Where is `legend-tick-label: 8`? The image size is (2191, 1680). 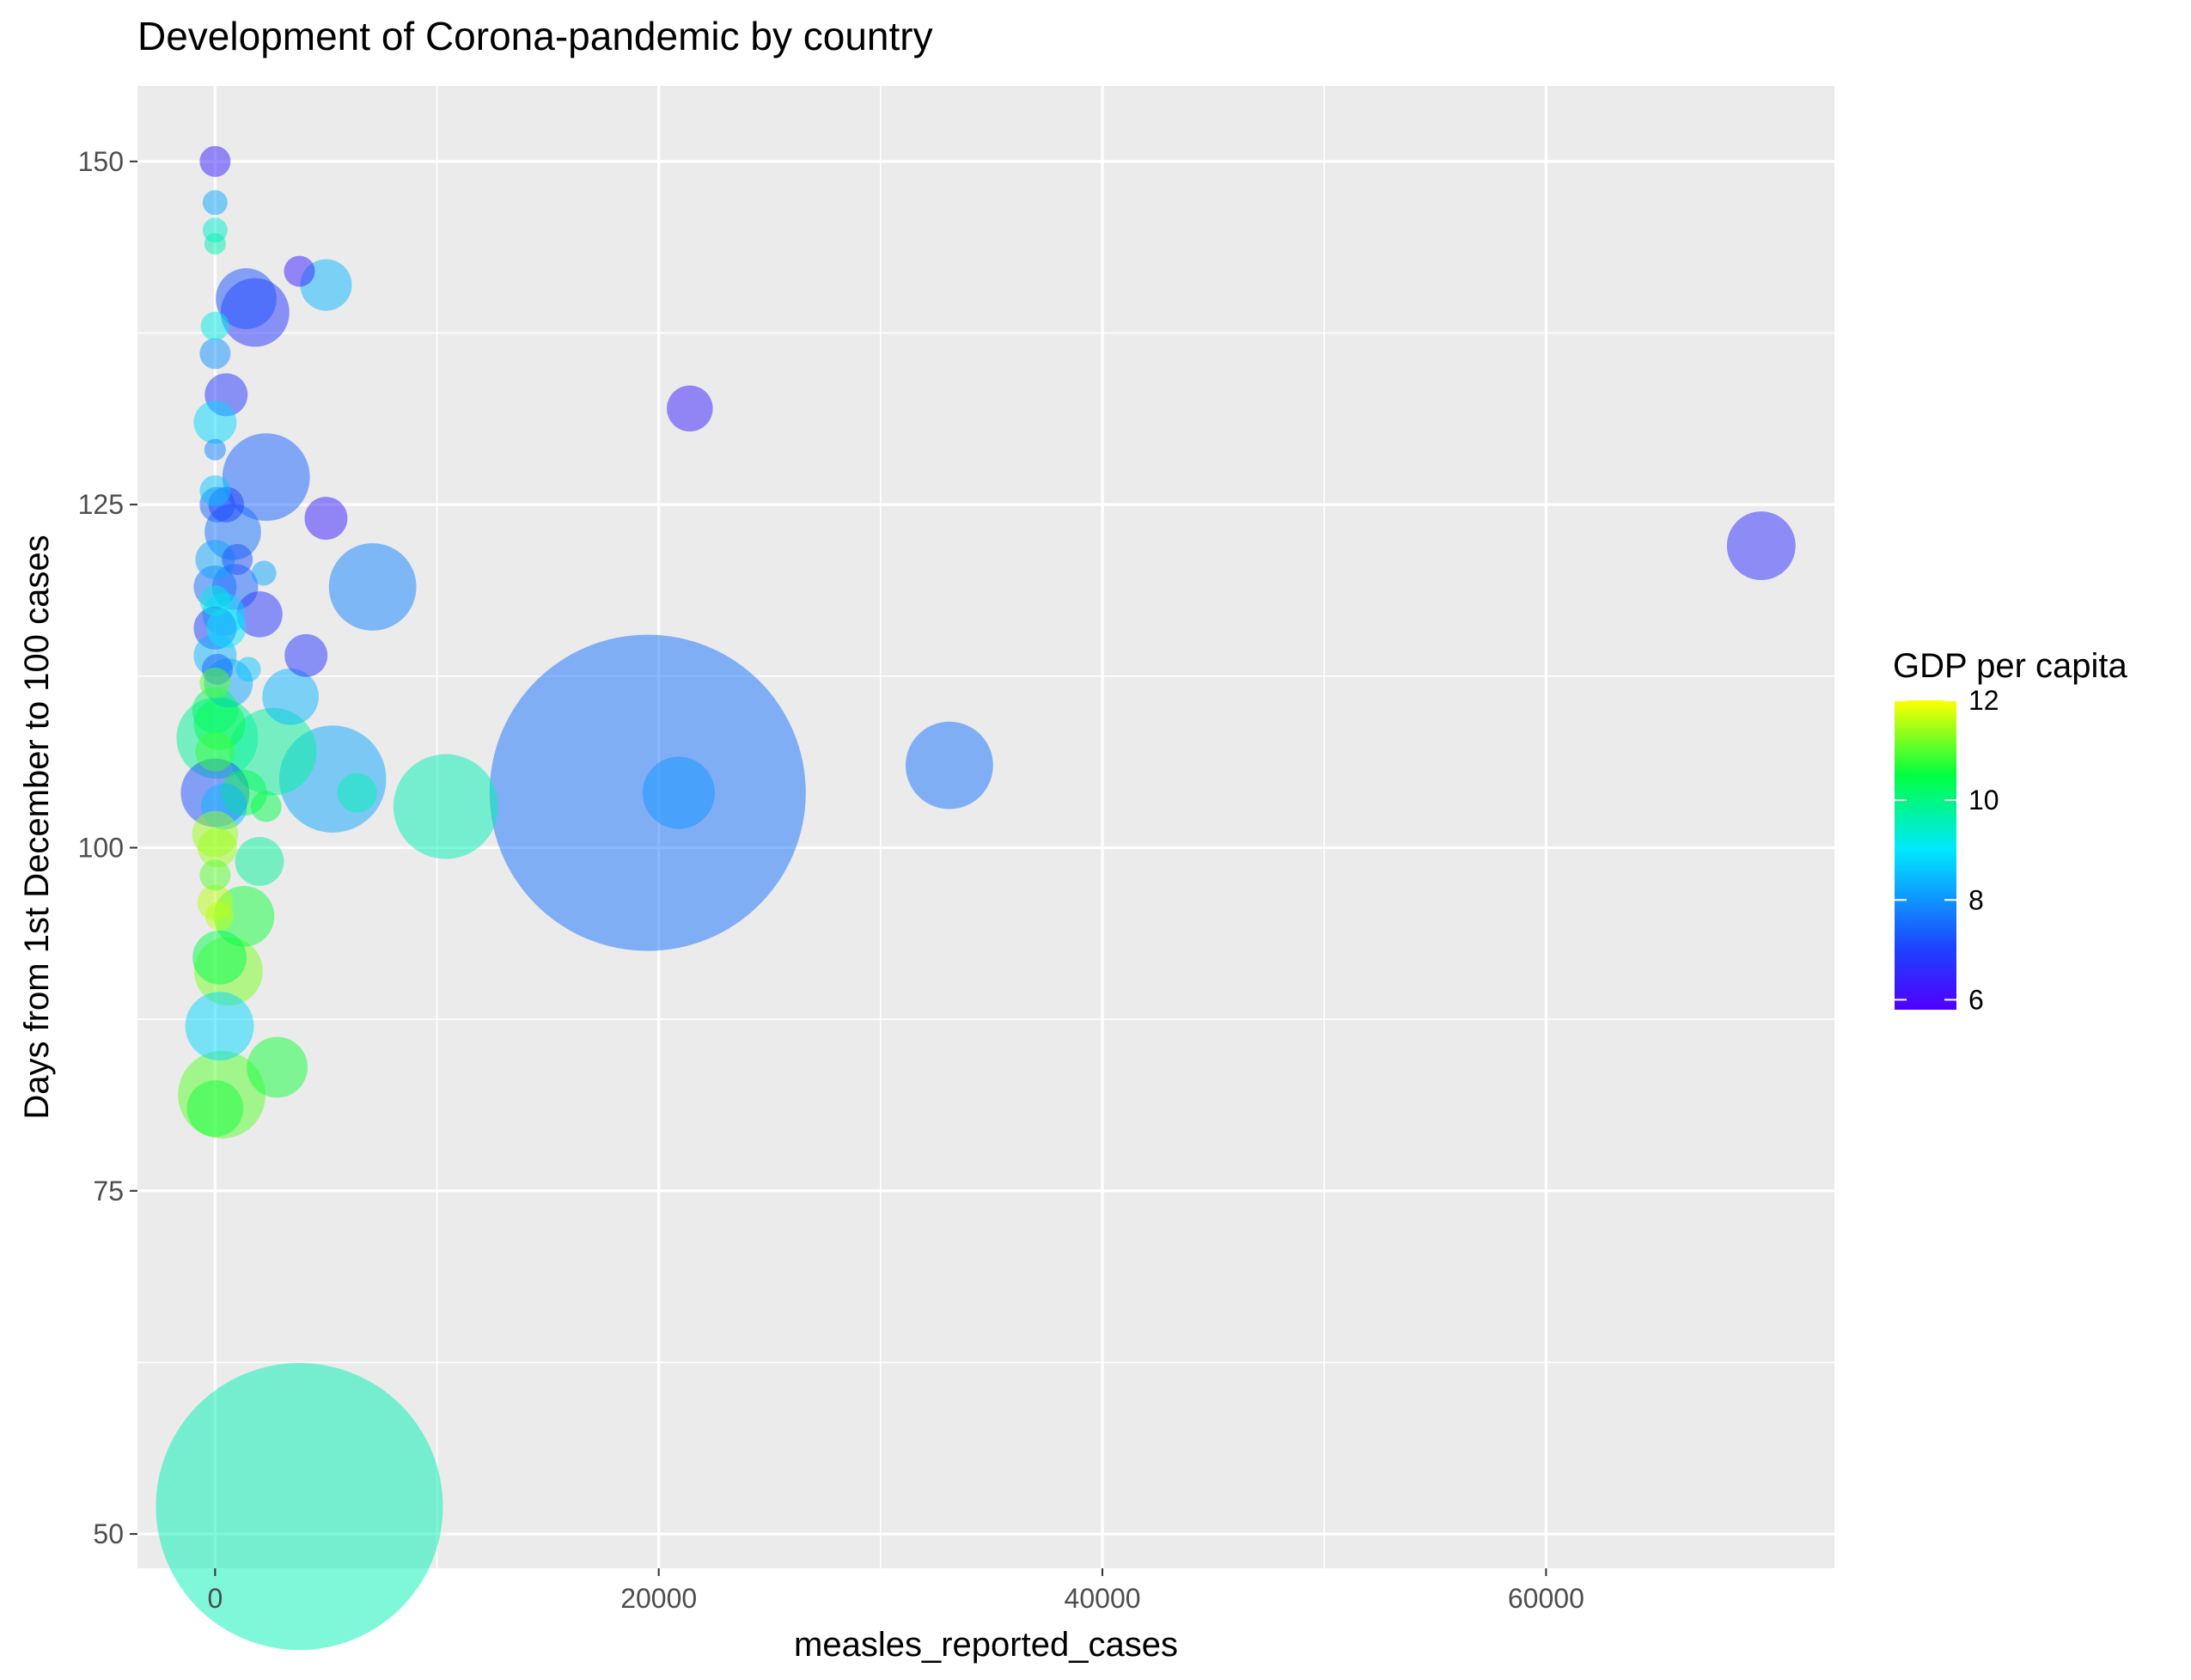 legend-tick-label: 8 is located at coordinates (1976, 900).